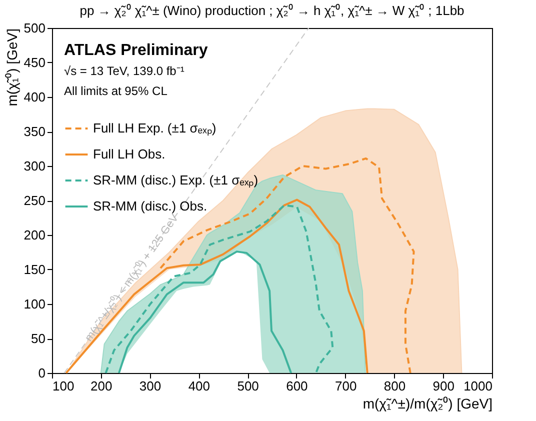 This screenshot has height=421, width=536. What do you see at coordinates (150, 386) in the screenshot?
I see `x-tick-label: 300` at bounding box center [150, 386].